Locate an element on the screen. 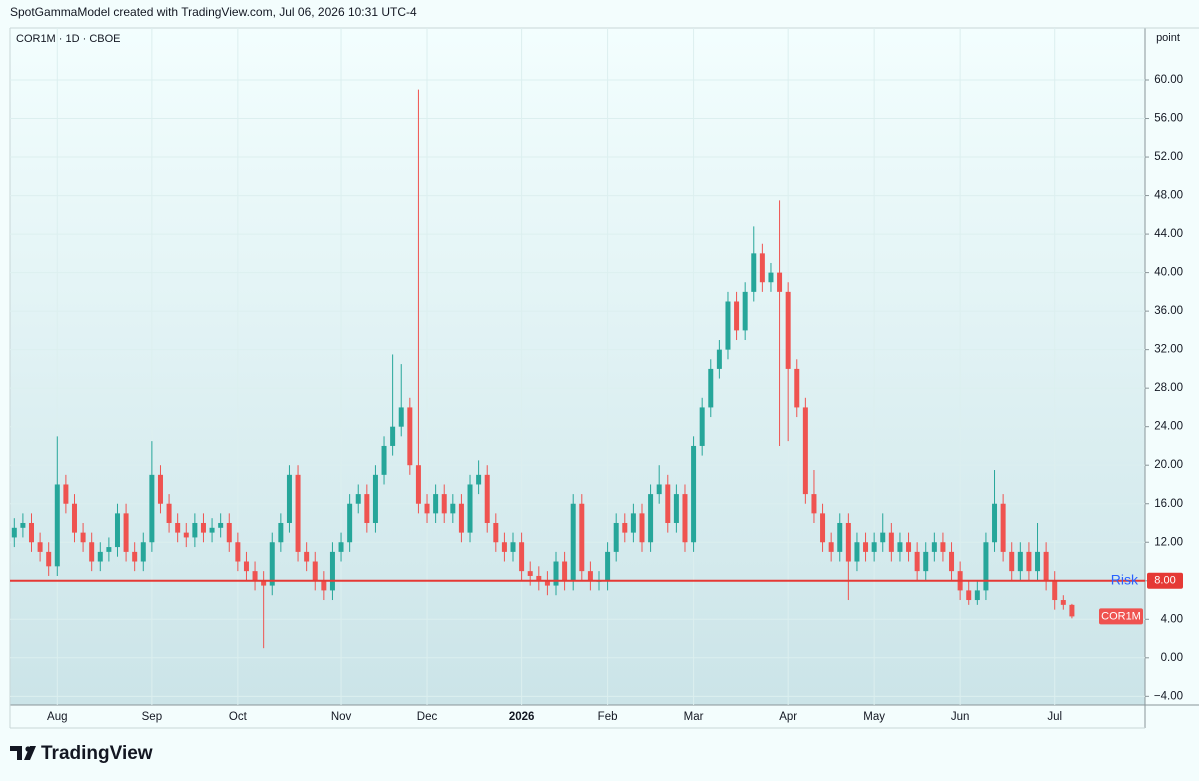 The height and width of the screenshot is (781, 1199). y-tick-label: 16.00 is located at coordinates (1168, 504).